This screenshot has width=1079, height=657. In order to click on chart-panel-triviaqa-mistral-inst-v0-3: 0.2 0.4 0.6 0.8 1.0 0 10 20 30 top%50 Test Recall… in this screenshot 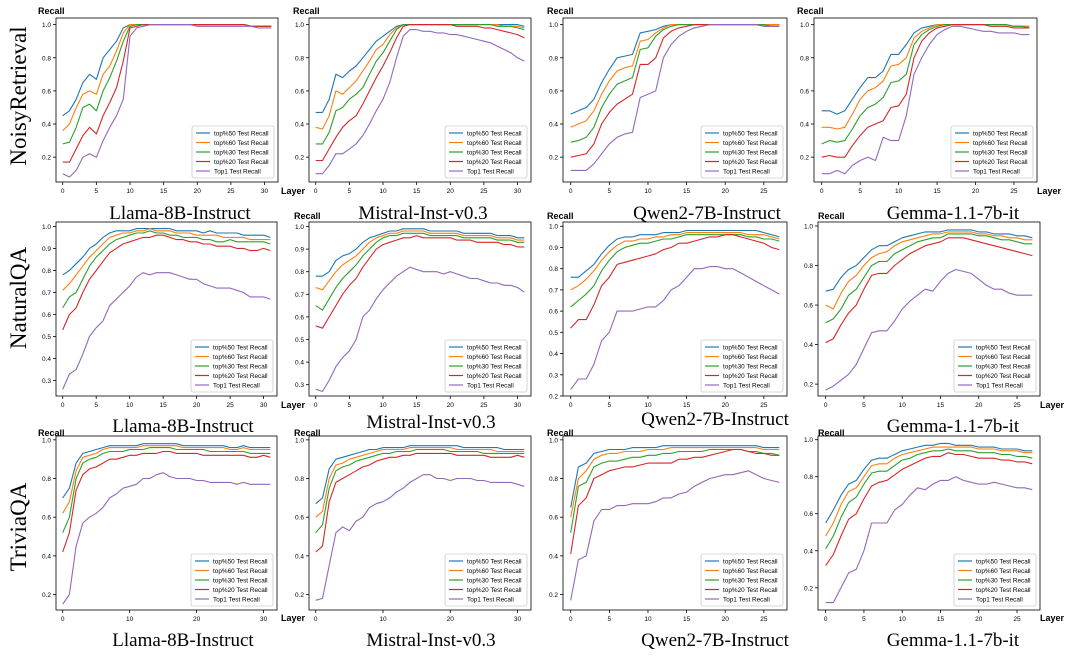, I will do `click(413, 539)`.